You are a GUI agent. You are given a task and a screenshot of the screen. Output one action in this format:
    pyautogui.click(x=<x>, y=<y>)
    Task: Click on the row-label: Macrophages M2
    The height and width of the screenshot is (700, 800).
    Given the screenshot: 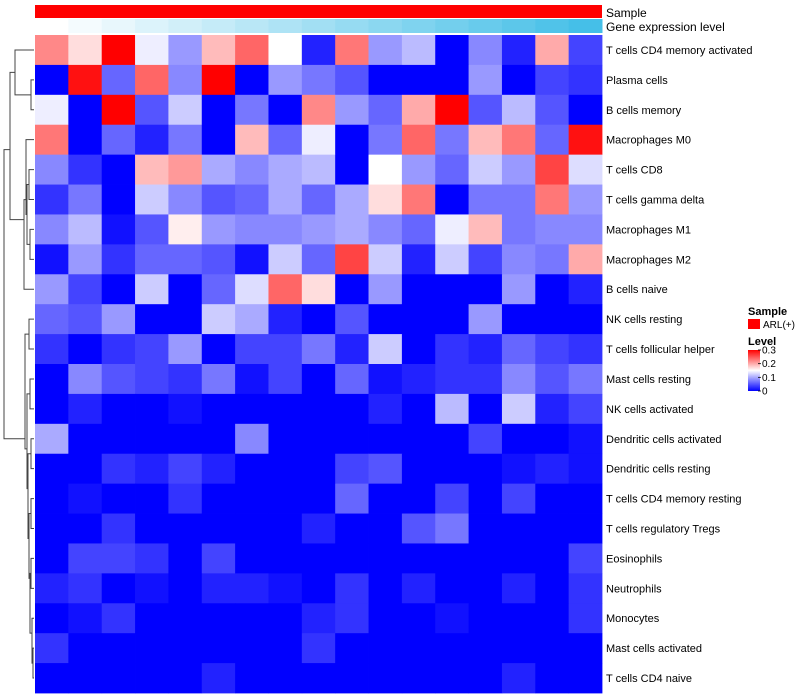 What is the action you would take?
    pyautogui.click(x=648, y=260)
    